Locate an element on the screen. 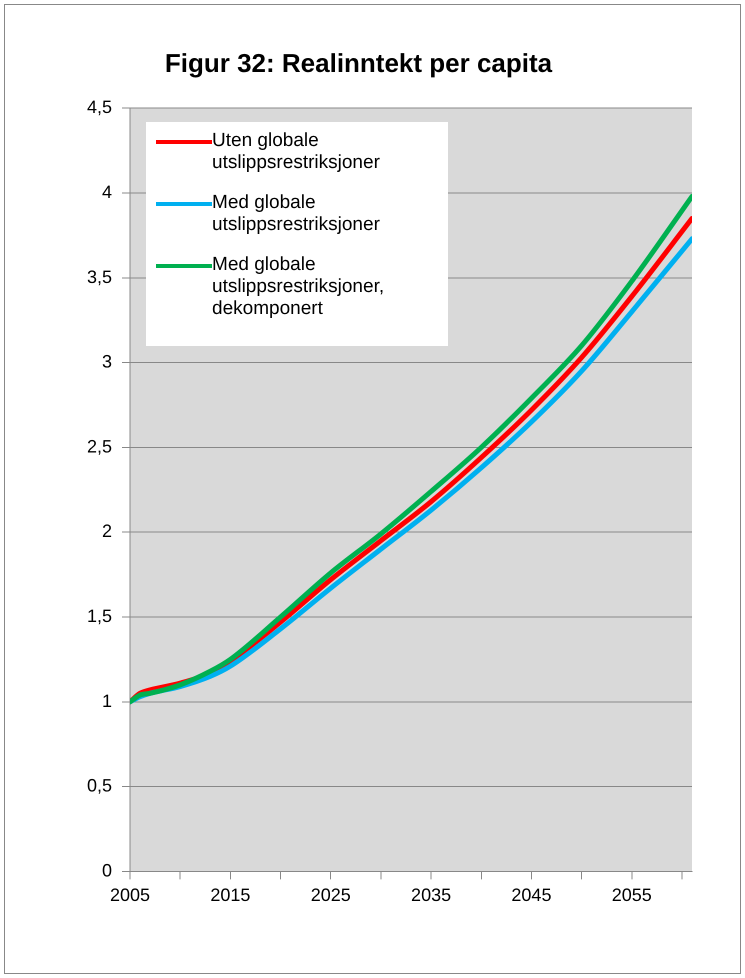  y-tick-label: 4 is located at coordinates (107, 192).